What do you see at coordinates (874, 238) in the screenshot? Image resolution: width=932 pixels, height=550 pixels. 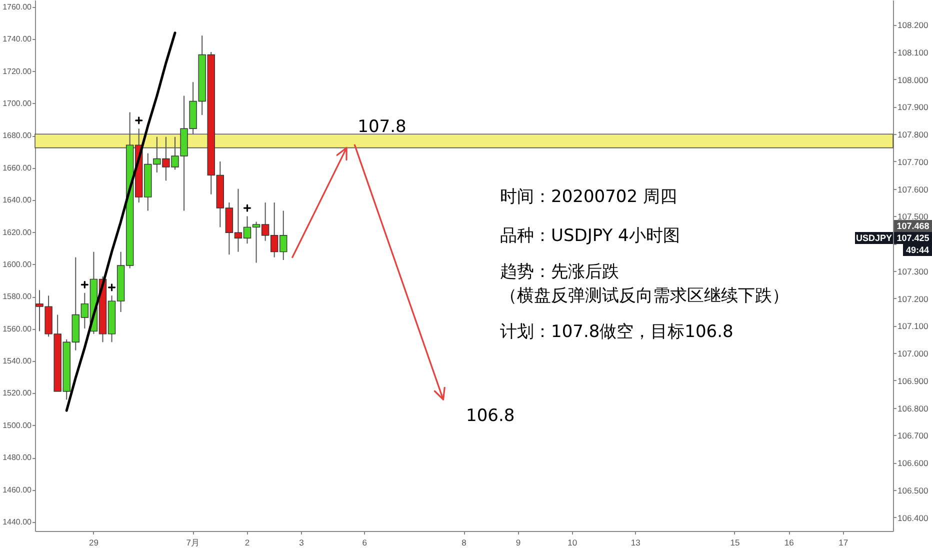 I see `annotation: USDJPY` at bounding box center [874, 238].